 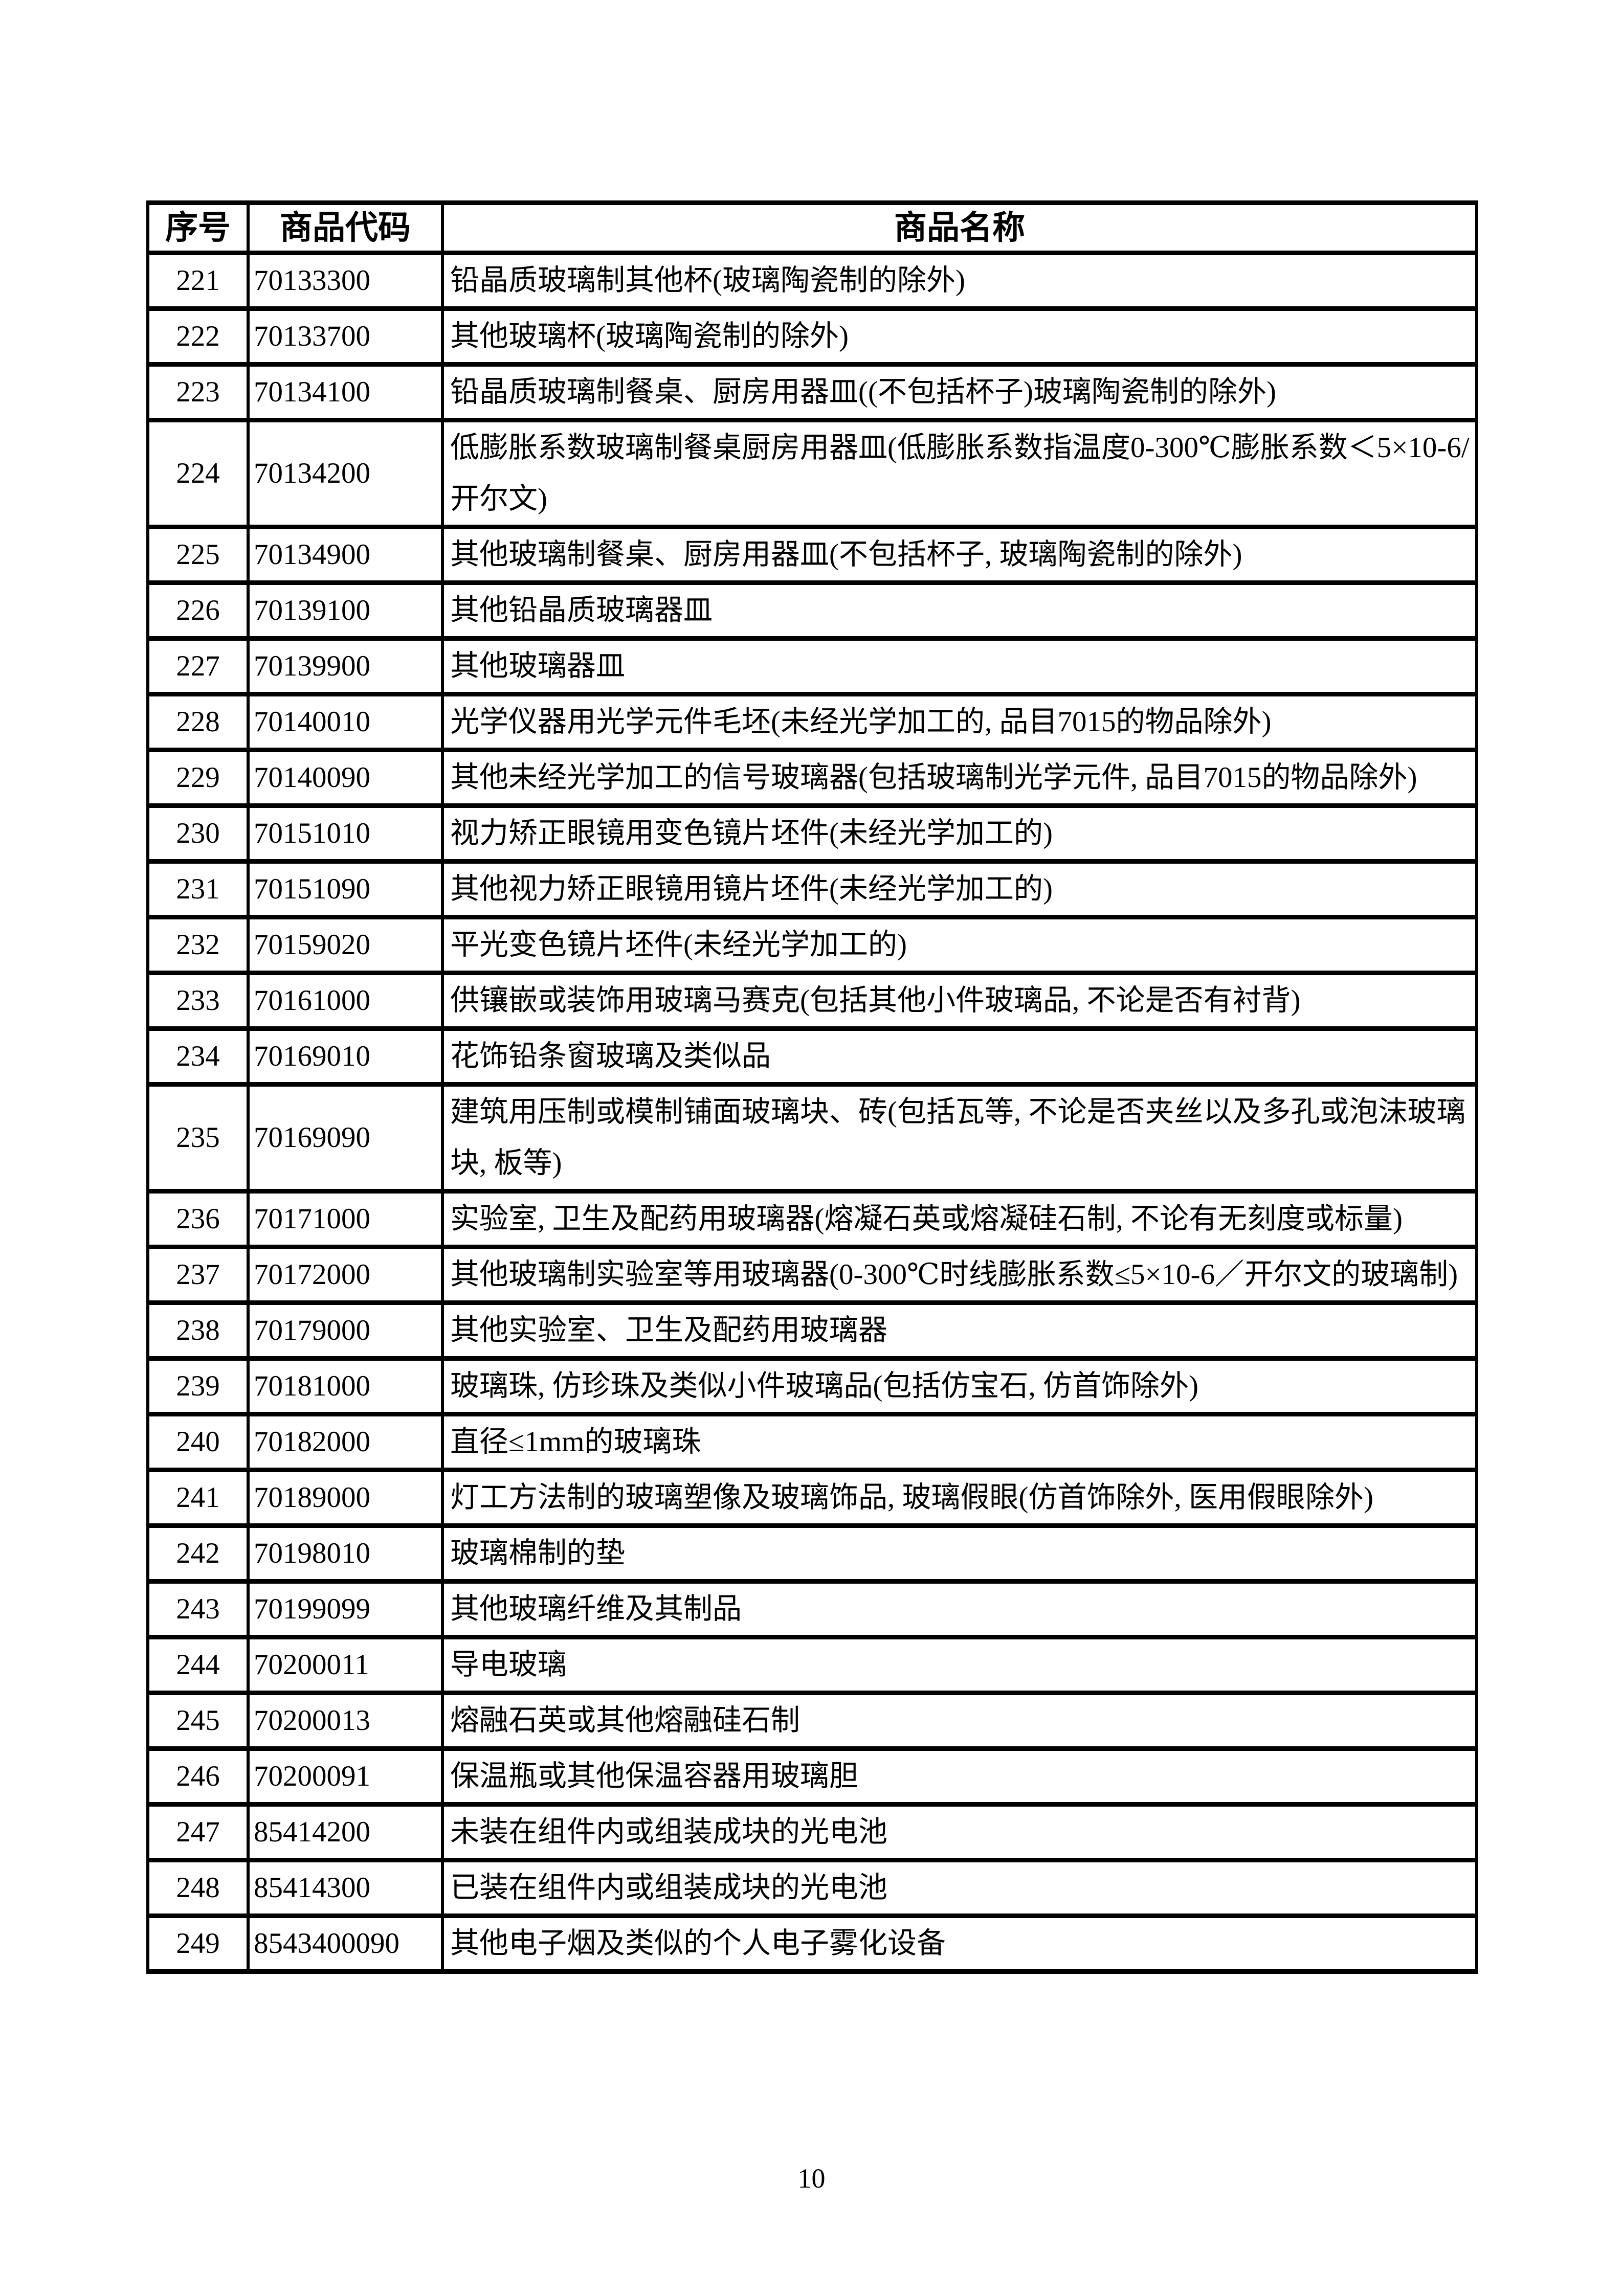 What do you see at coordinates (812, 1665) in the screenshot?
I see `table-row: 244 70200011 导电玻璃` at bounding box center [812, 1665].